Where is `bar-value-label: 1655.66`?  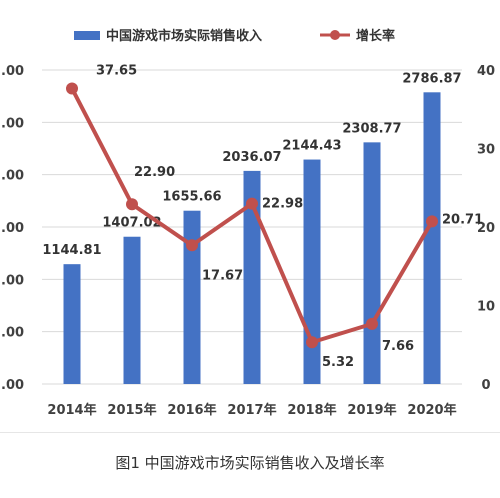
bar-value-label: 1655.66 is located at coordinates (191, 197).